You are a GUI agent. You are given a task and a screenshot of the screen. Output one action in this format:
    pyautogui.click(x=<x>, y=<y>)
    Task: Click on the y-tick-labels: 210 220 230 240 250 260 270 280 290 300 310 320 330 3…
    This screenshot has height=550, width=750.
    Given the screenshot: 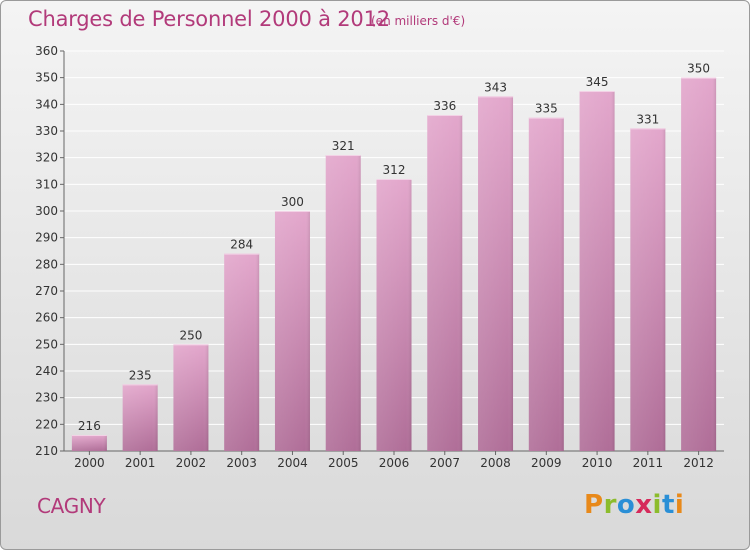 What is the action you would take?
    pyautogui.click(x=46, y=251)
    